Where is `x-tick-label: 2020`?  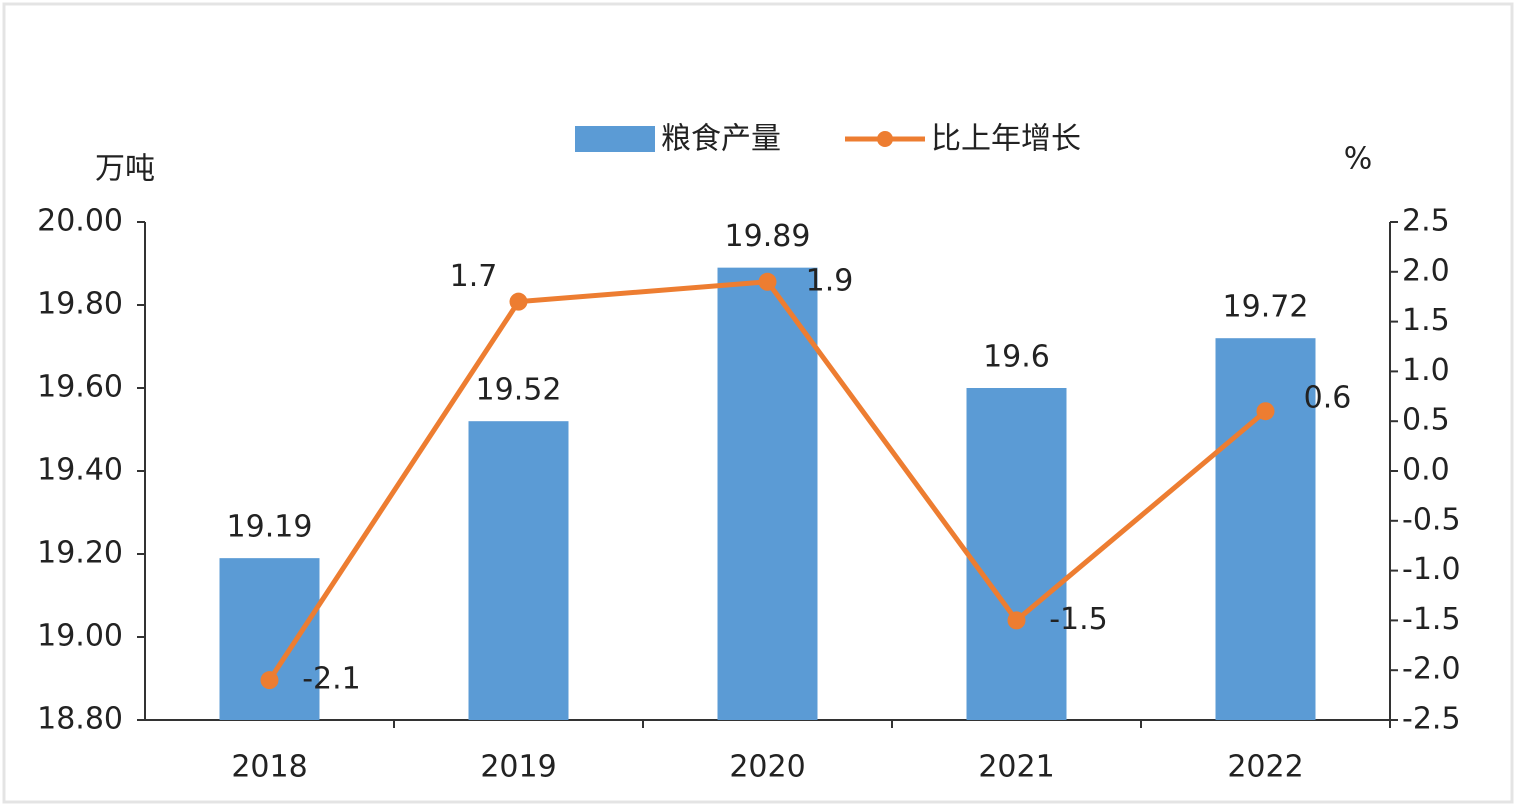 x-tick-label: 2020 is located at coordinates (767, 767).